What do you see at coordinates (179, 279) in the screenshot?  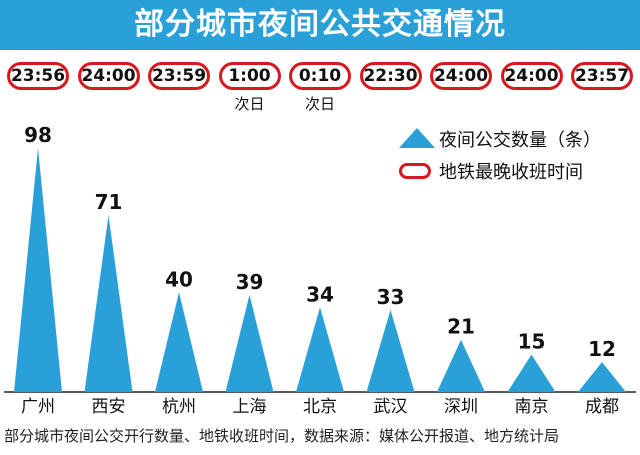 I see `value-label: 40` at bounding box center [179, 279].